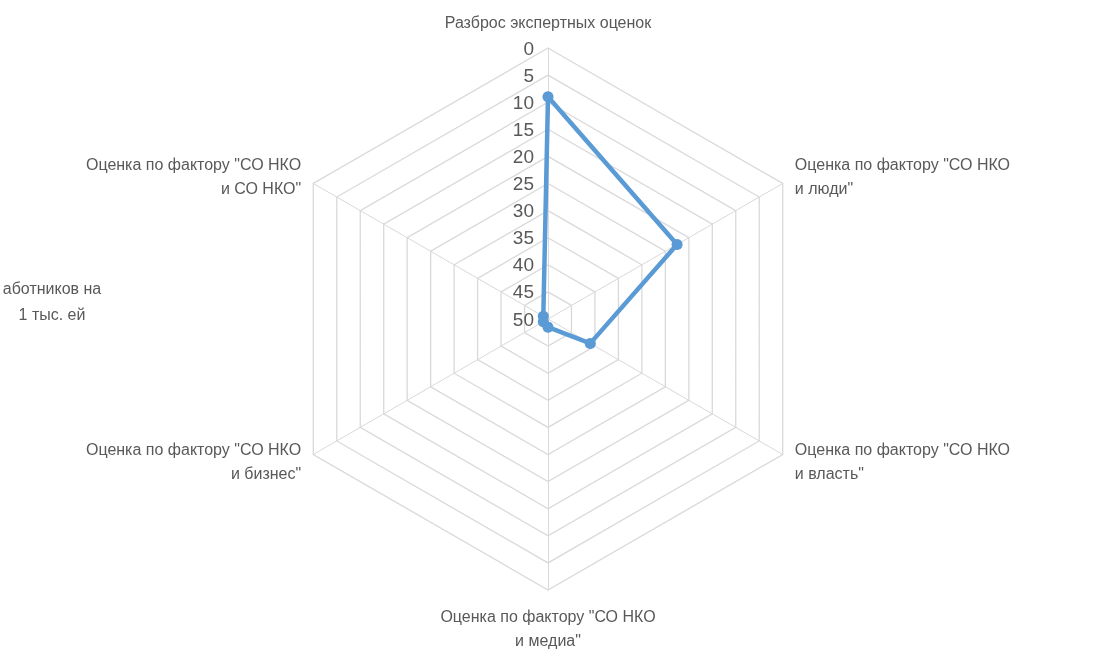  Describe the element at coordinates (902, 461) in the screenshot. I see `spoke-label: Оценка по фактору "СО НКО и власть"` at that location.